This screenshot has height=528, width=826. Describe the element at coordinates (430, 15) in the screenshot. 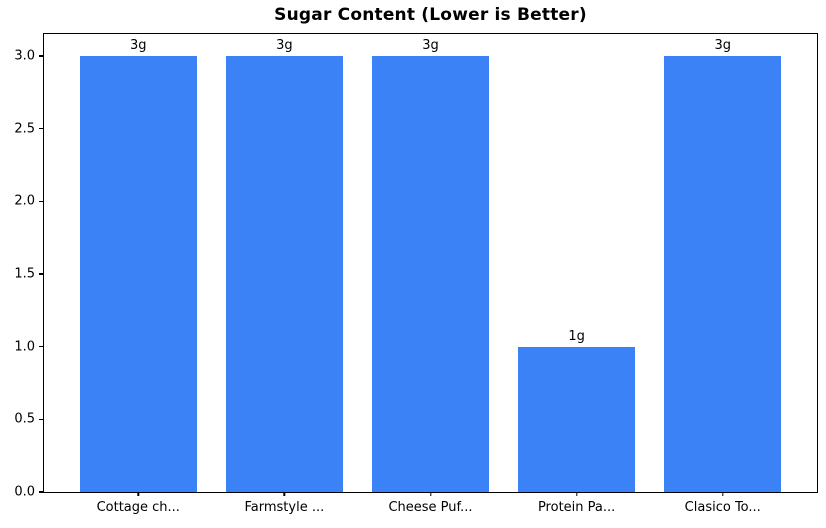

I see `chart-title: Sugar Content (Lower is Better)` at that location.